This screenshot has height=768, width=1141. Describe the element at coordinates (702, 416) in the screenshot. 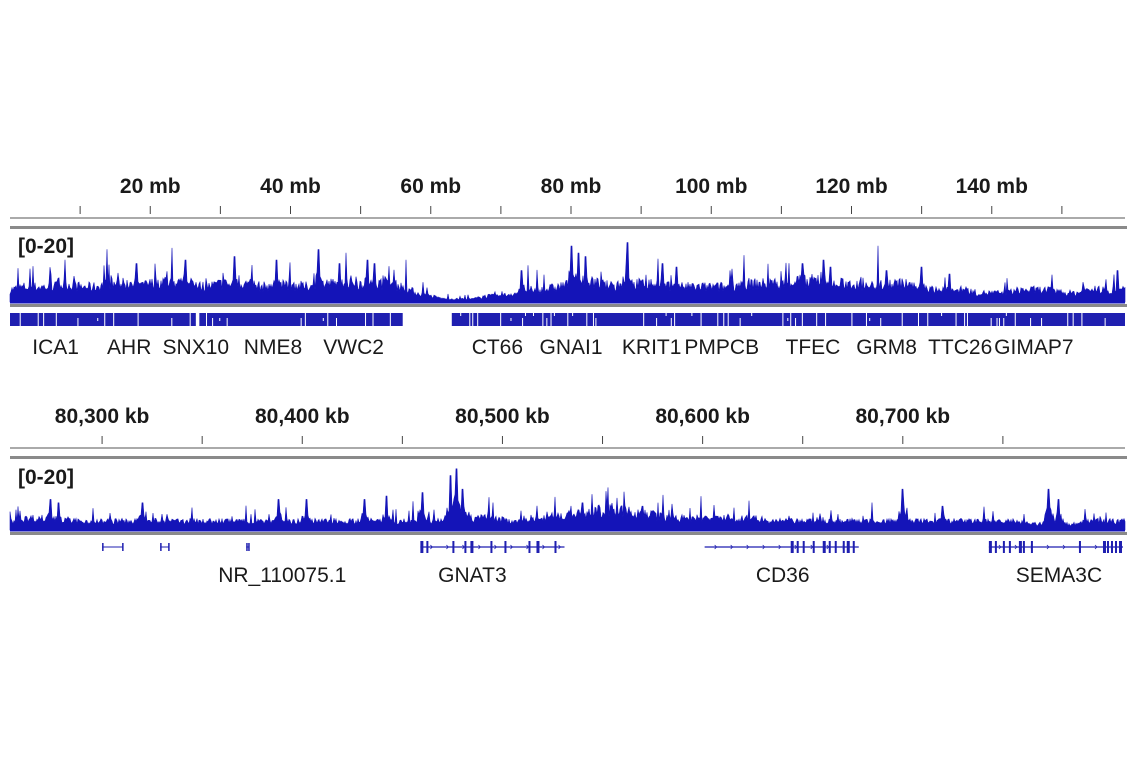

I see `tick-label: 80,600 kb` at that location.